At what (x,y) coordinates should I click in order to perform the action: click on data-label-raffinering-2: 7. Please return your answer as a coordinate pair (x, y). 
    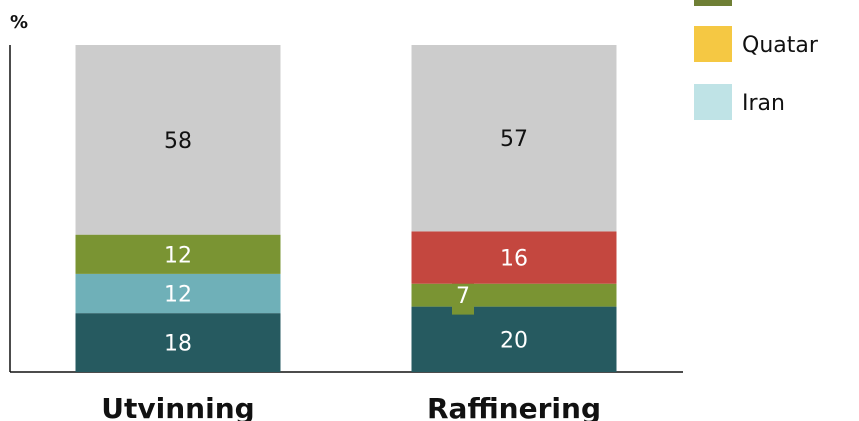
    Looking at the image, I should click on (463, 296).